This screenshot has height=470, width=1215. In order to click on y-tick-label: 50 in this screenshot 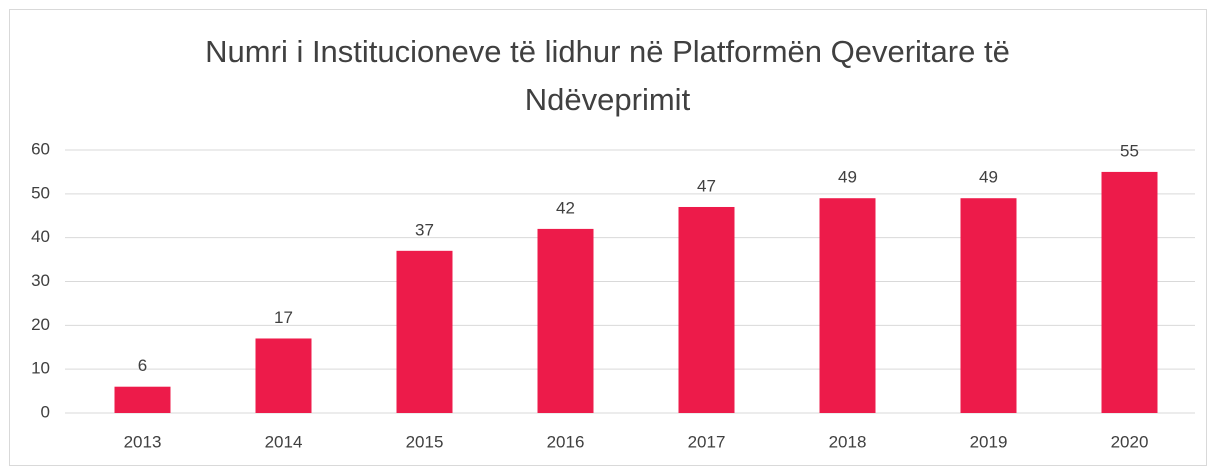, I will do `click(40, 192)`.